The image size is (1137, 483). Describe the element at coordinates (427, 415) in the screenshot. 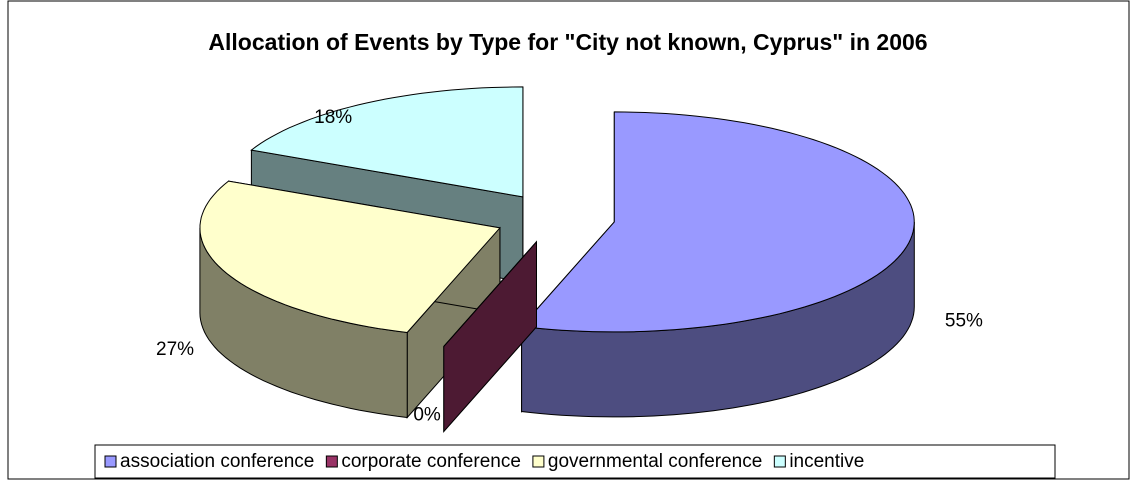

I see `data-label: 0%` at that location.